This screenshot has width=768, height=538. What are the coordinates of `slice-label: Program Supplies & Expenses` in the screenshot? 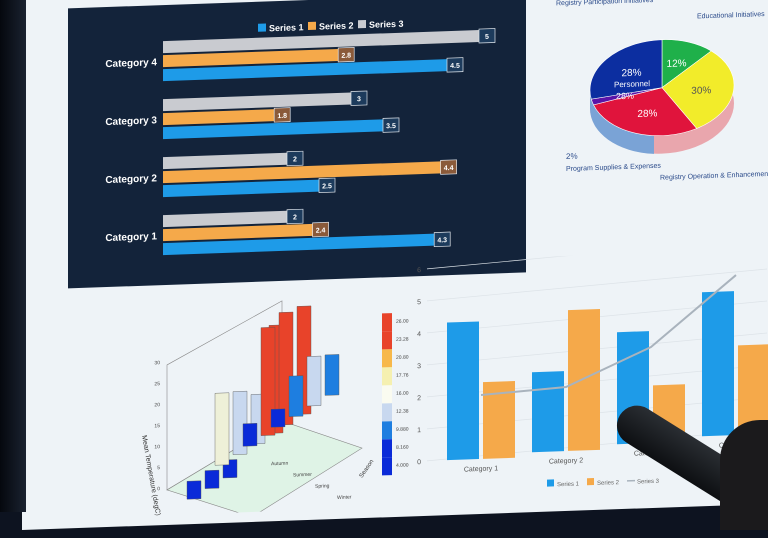 It's located at (613, 168).